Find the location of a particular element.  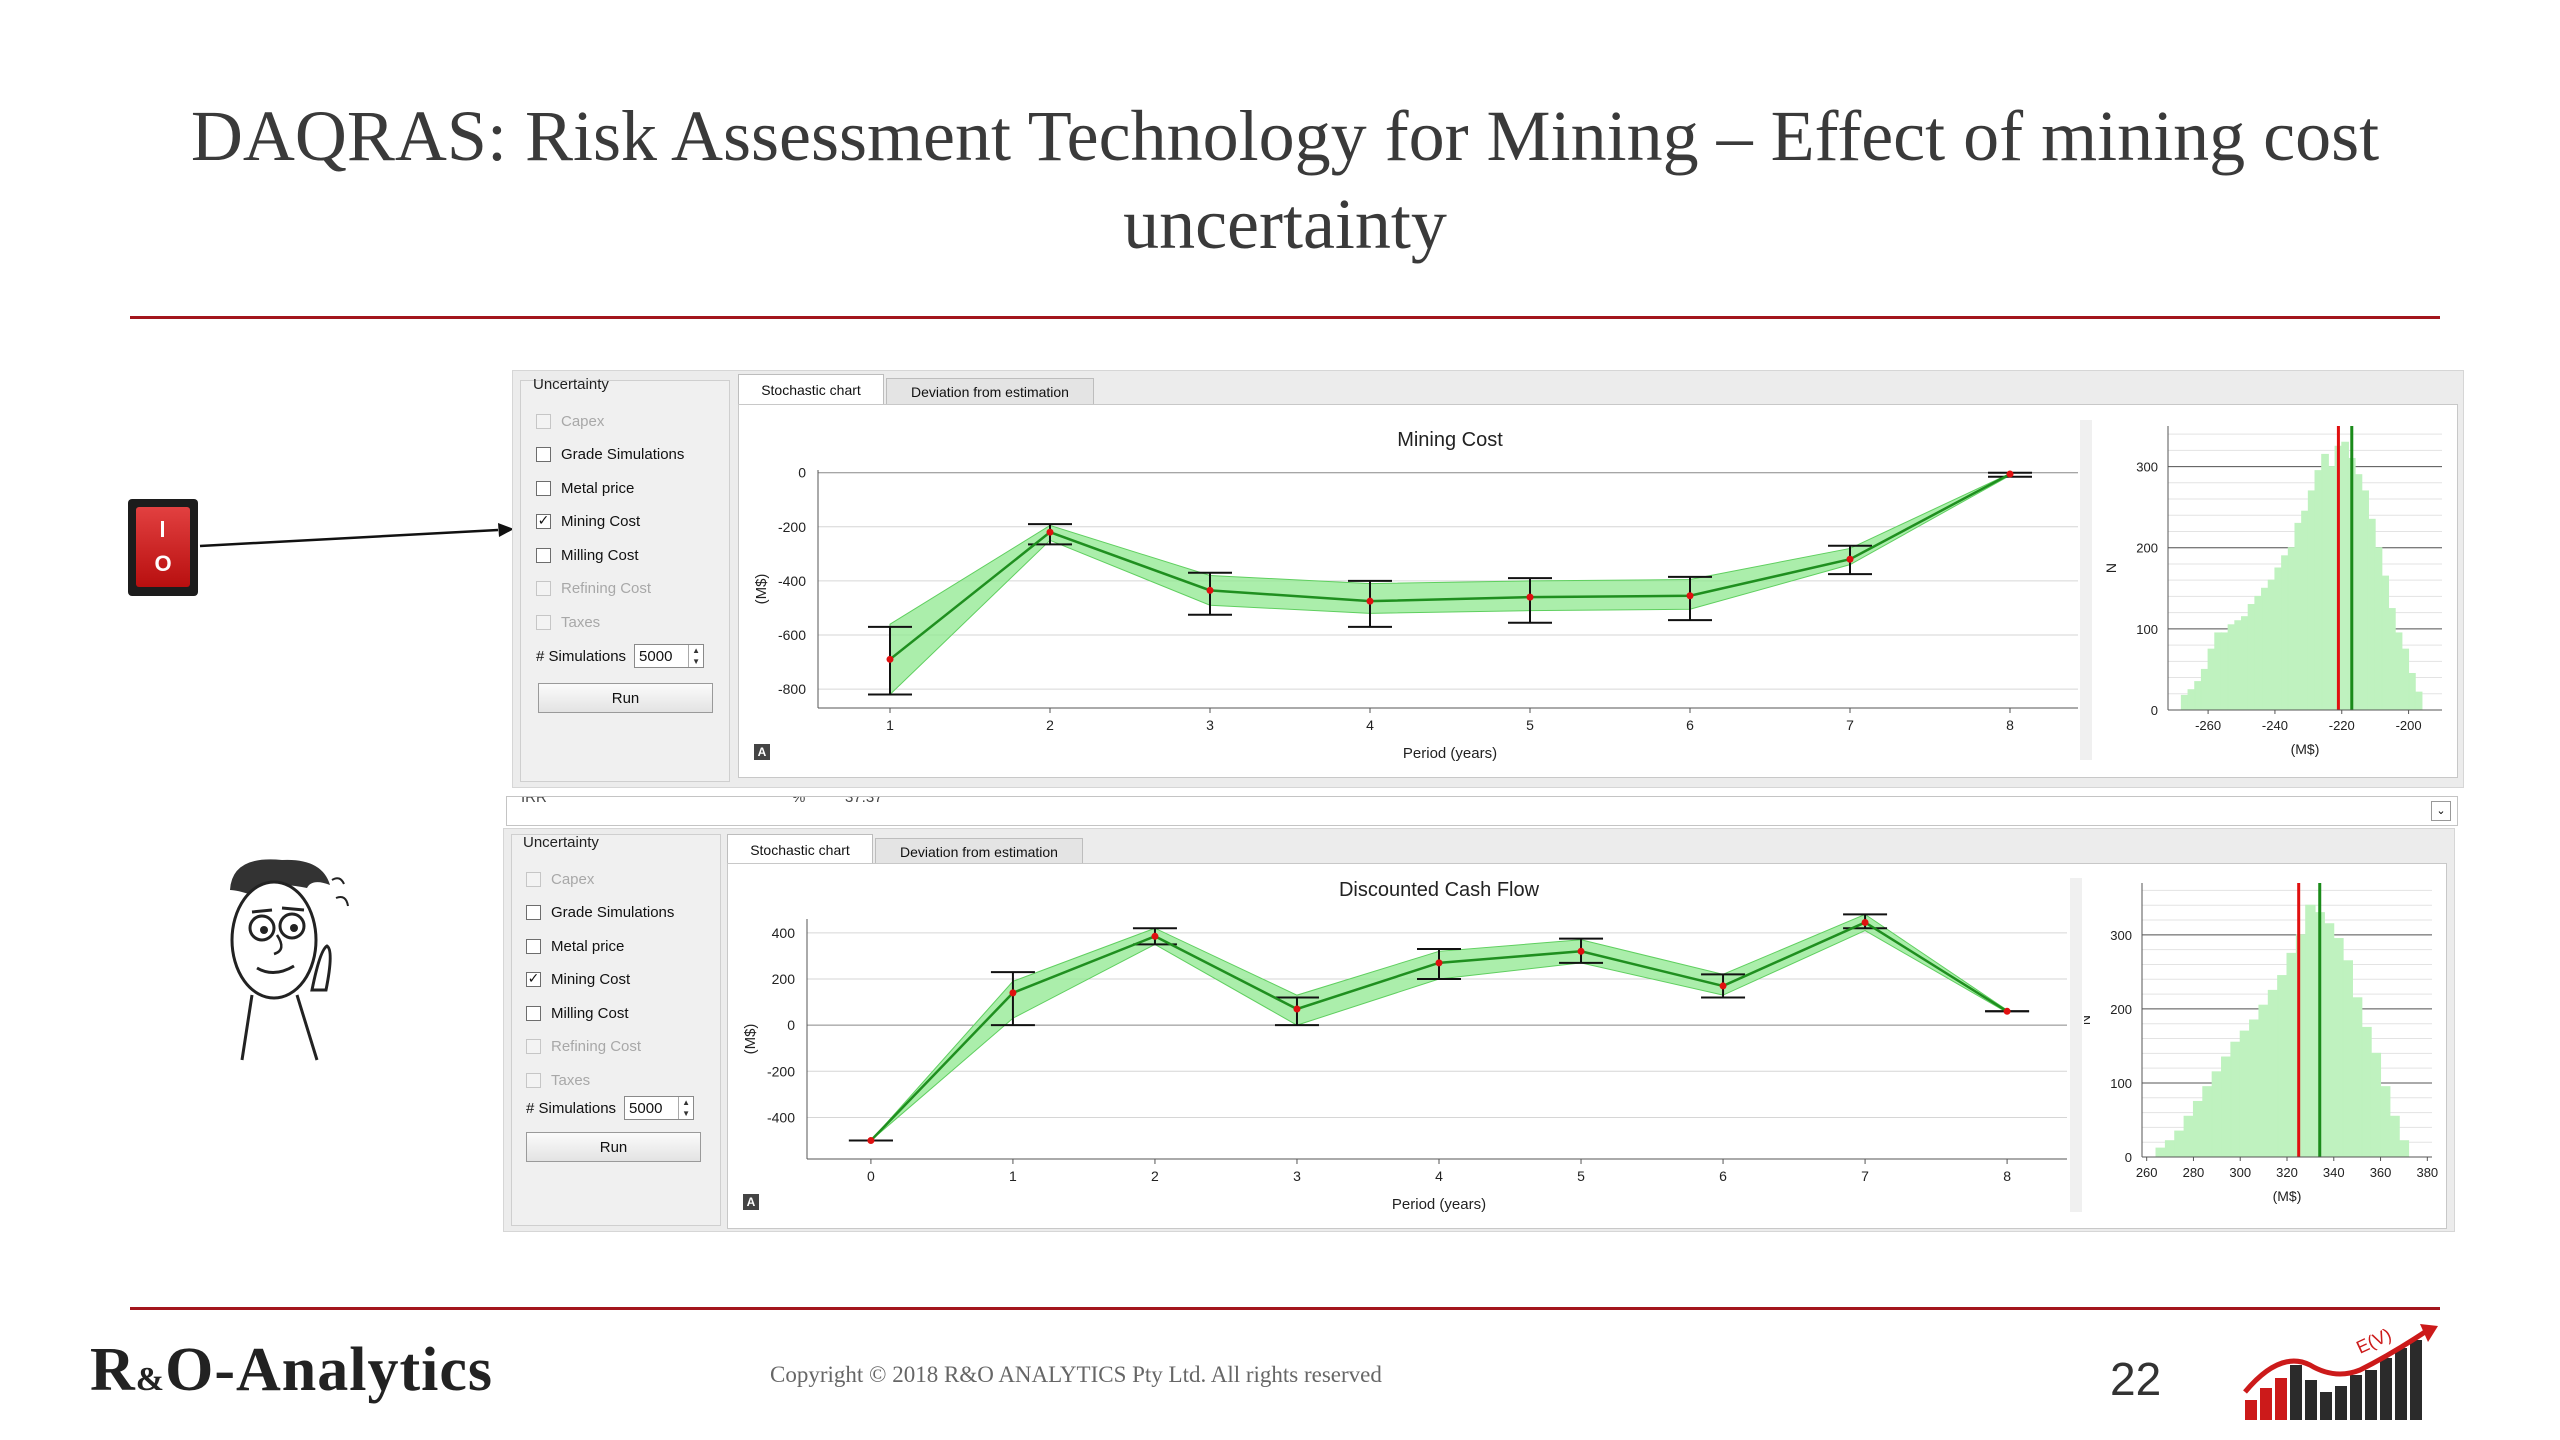

uncertainty-title: Uncertainty is located at coordinates (571, 384).